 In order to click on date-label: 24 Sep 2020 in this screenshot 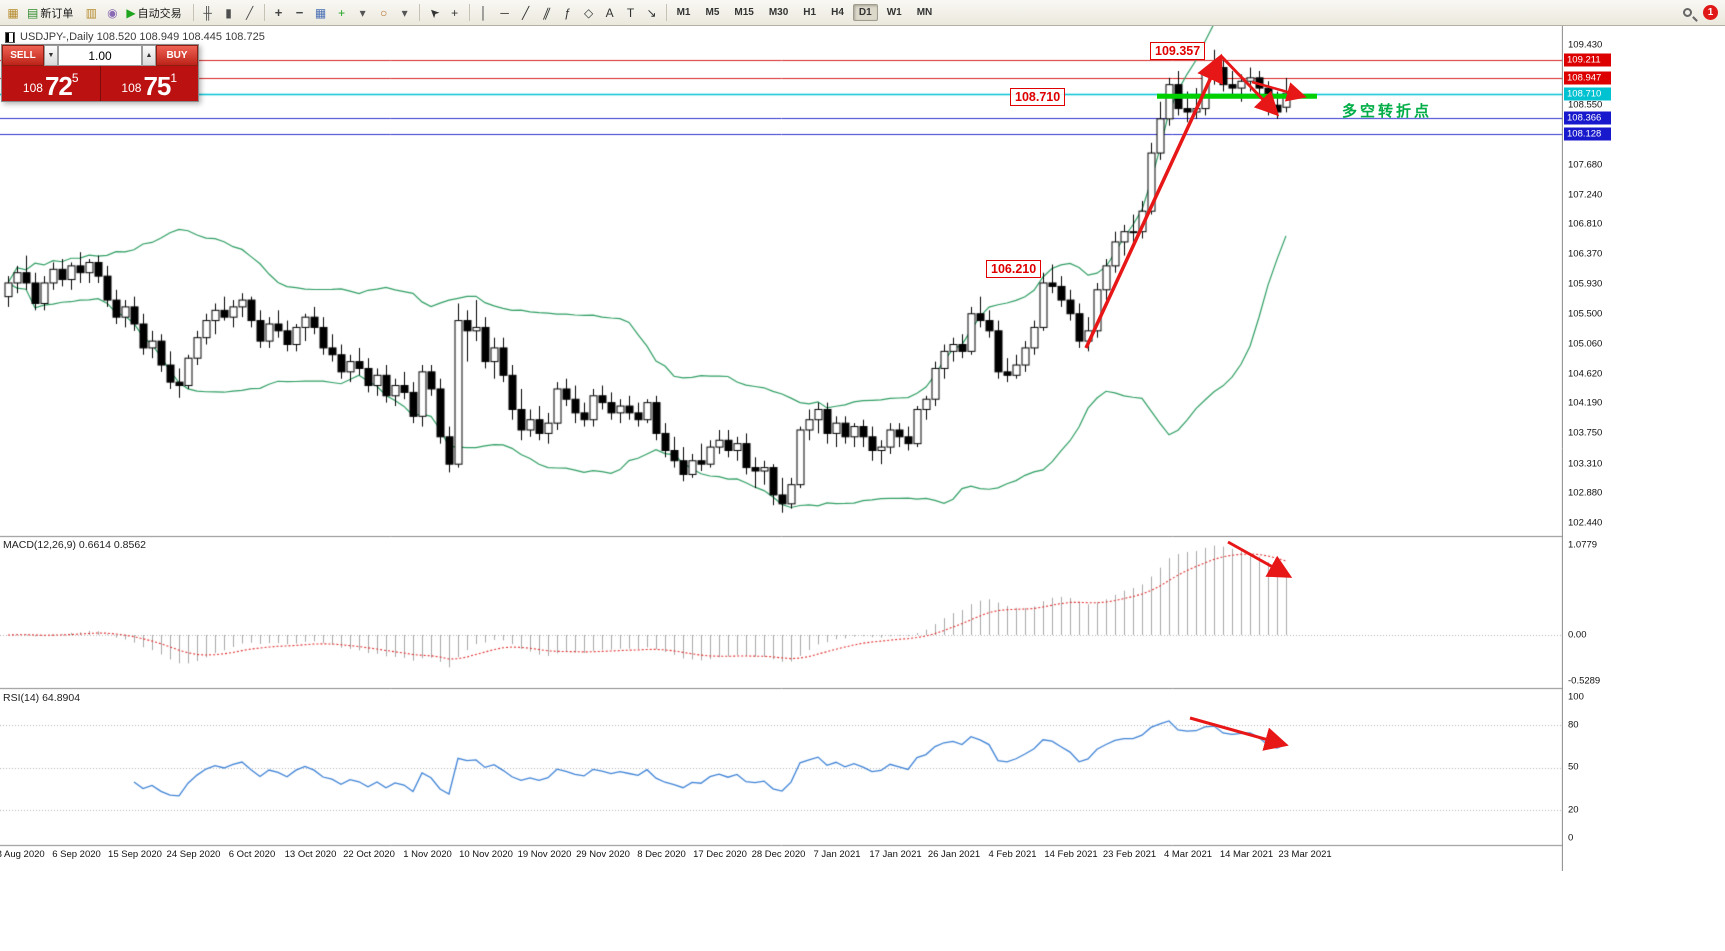, I will do `click(193, 854)`.